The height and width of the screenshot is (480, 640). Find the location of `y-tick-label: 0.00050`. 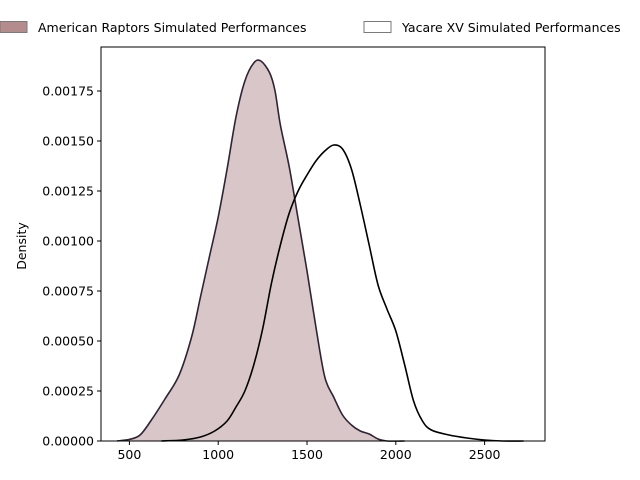

y-tick-label: 0.00050 is located at coordinates (68, 341).